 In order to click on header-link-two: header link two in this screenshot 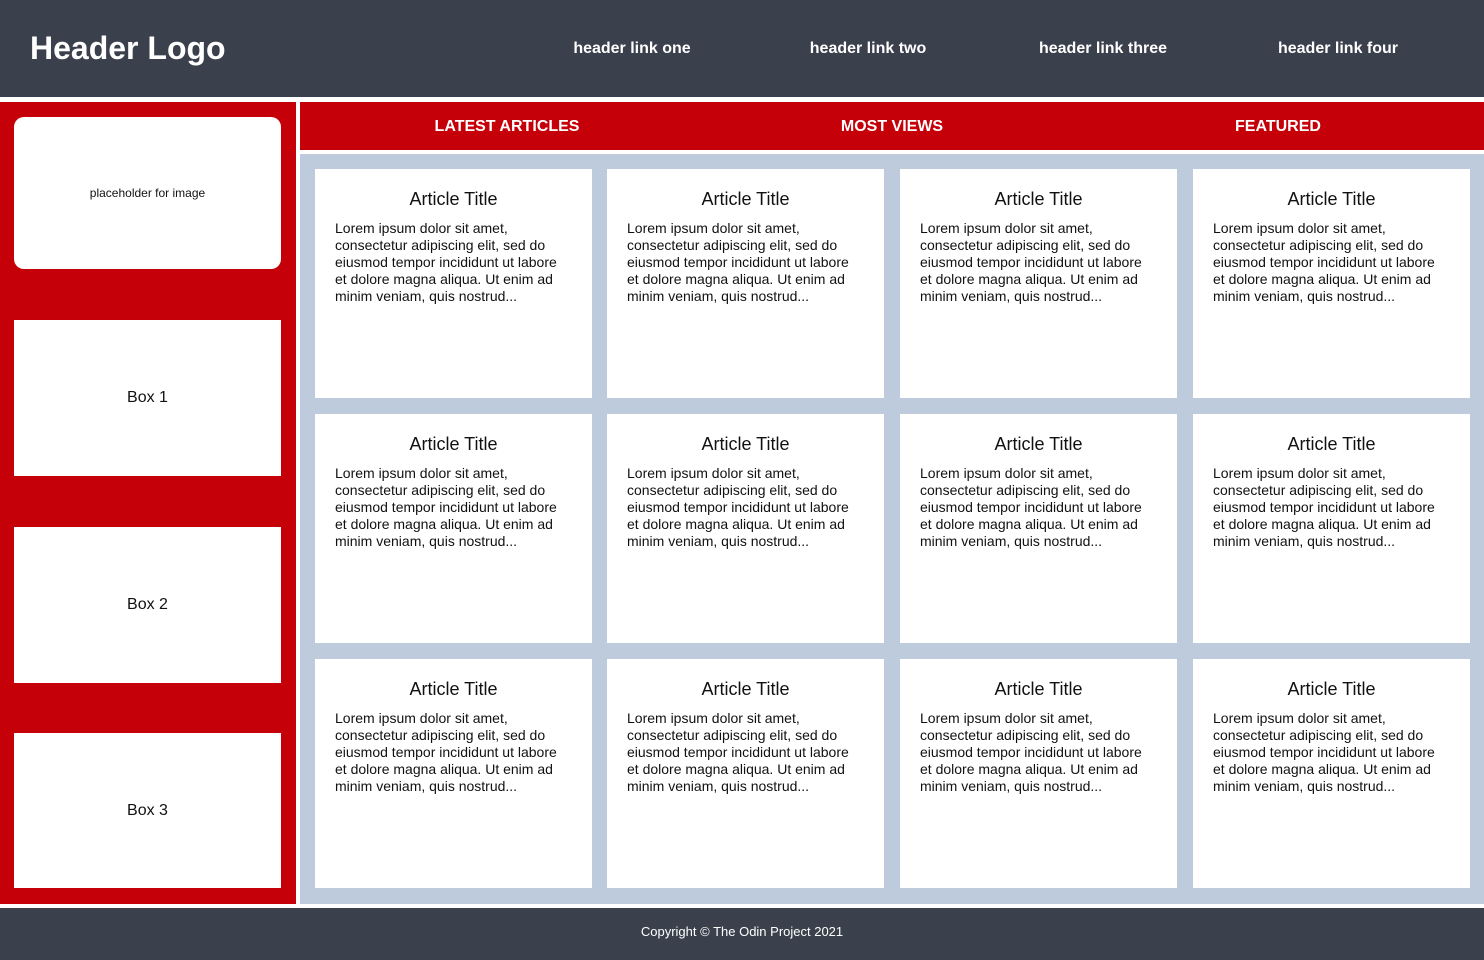, I will do `click(868, 48)`.